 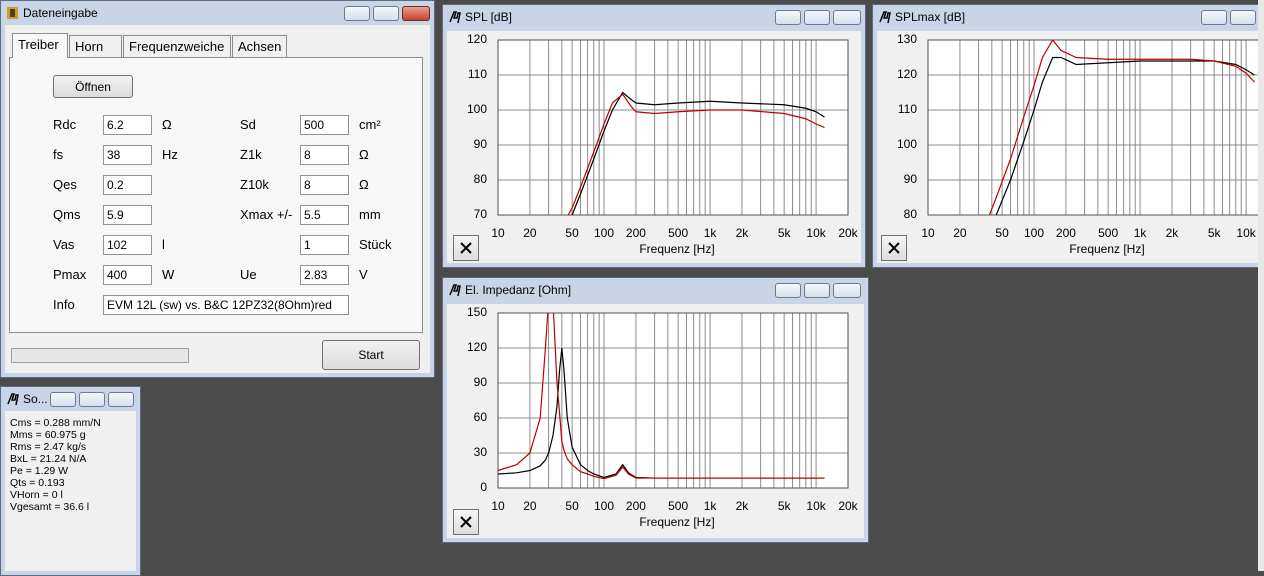 I want to click on text-field: 38, so click(x=127, y=155).